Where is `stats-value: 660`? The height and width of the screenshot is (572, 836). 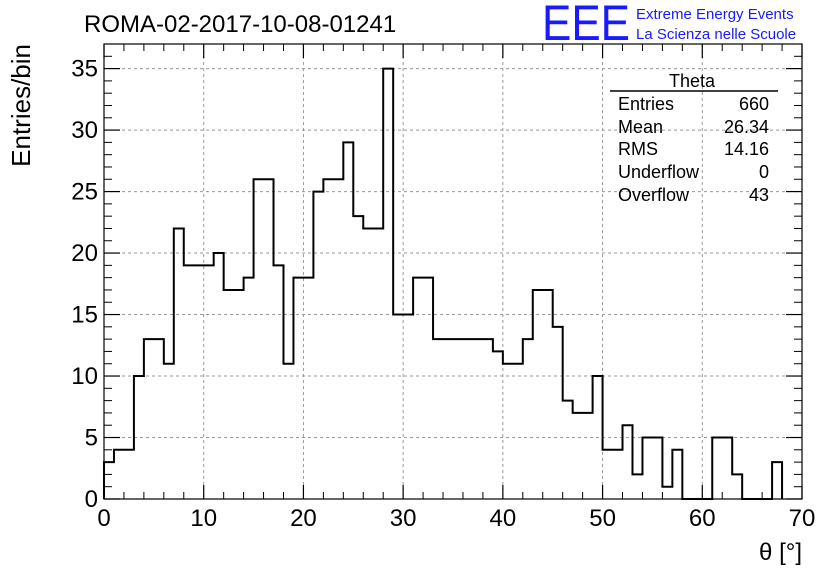
stats-value: 660 is located at coordinates (754, 104).